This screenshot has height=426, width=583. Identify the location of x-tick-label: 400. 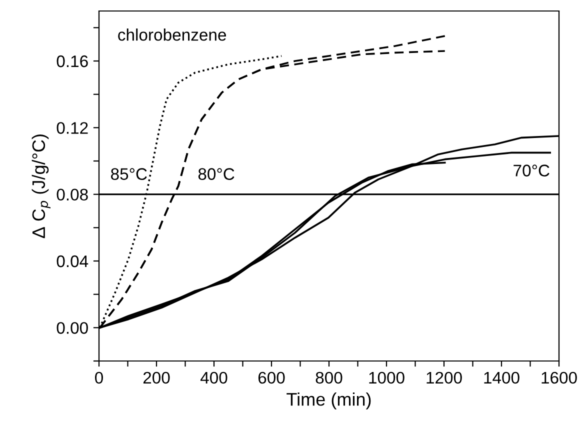
(214, 378).